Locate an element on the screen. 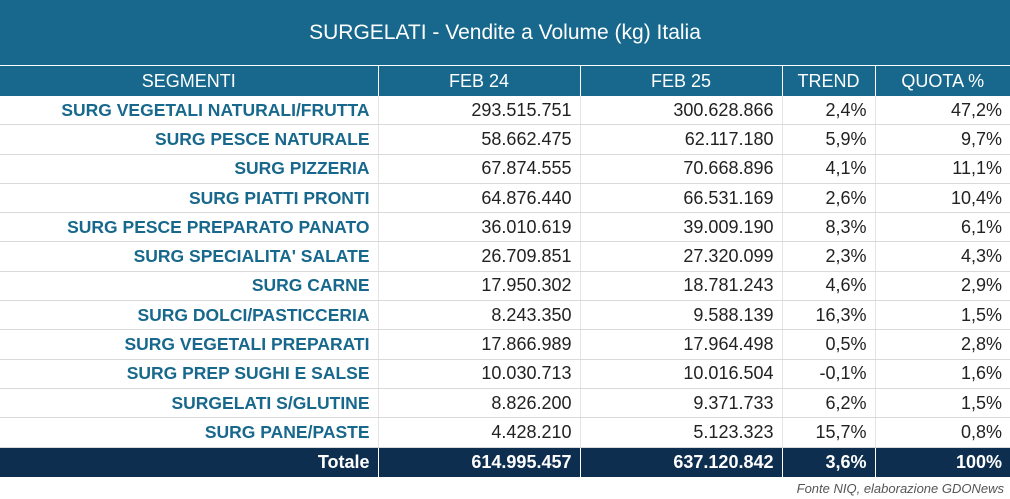 Image resolution: width=1010 pixels, height=499 pixels. cell: 6,2% is located at coordinates (828, 403).